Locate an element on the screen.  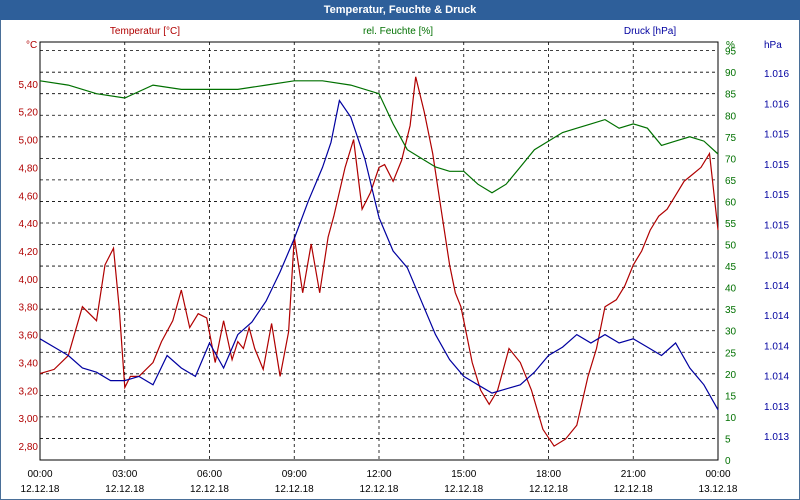
window-title: Temperatur, Feuchte & Druck is located at coordinates (400, 10).